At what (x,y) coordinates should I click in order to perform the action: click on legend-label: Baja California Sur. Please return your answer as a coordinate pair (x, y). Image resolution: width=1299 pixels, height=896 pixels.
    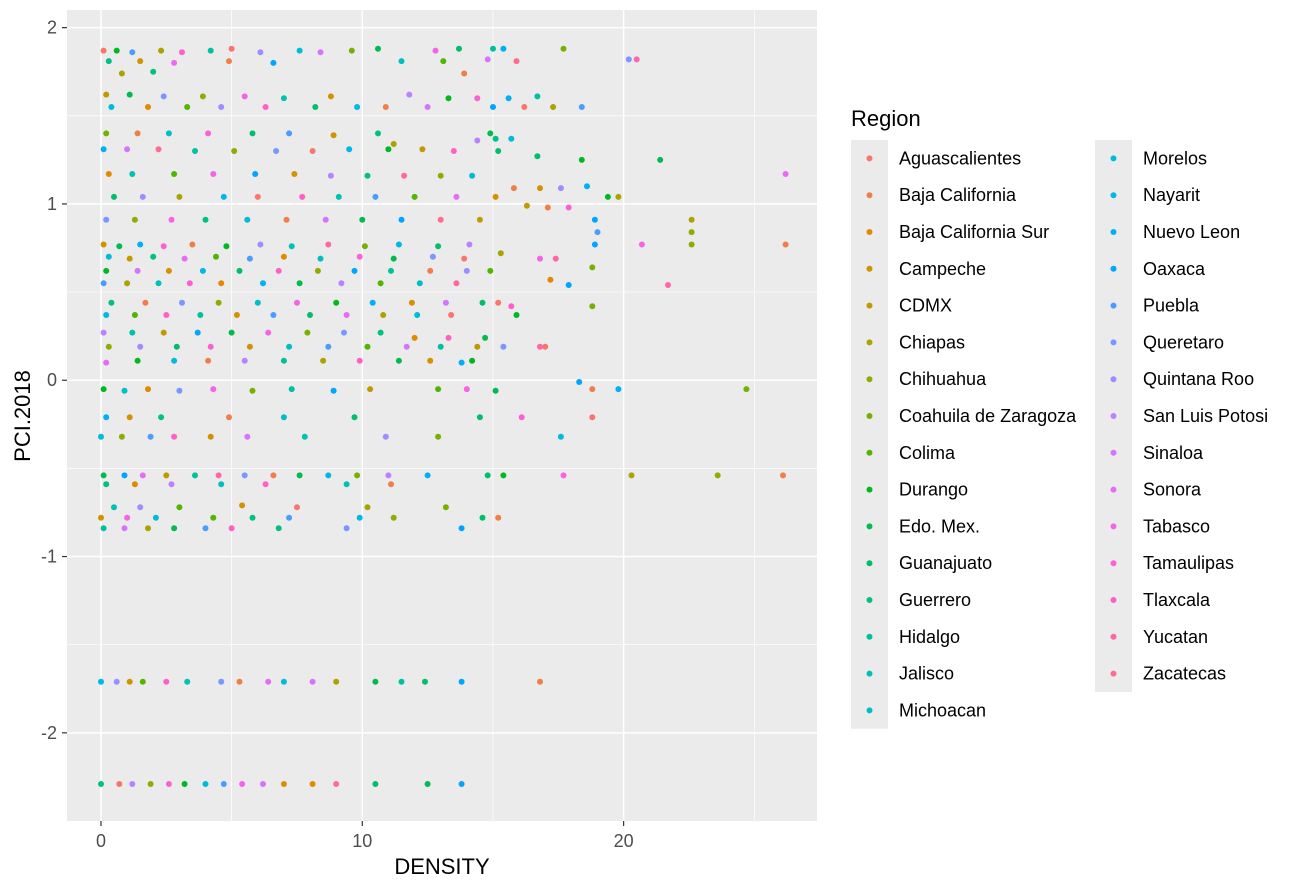
    Looking at the image, I should click on (974, 232).